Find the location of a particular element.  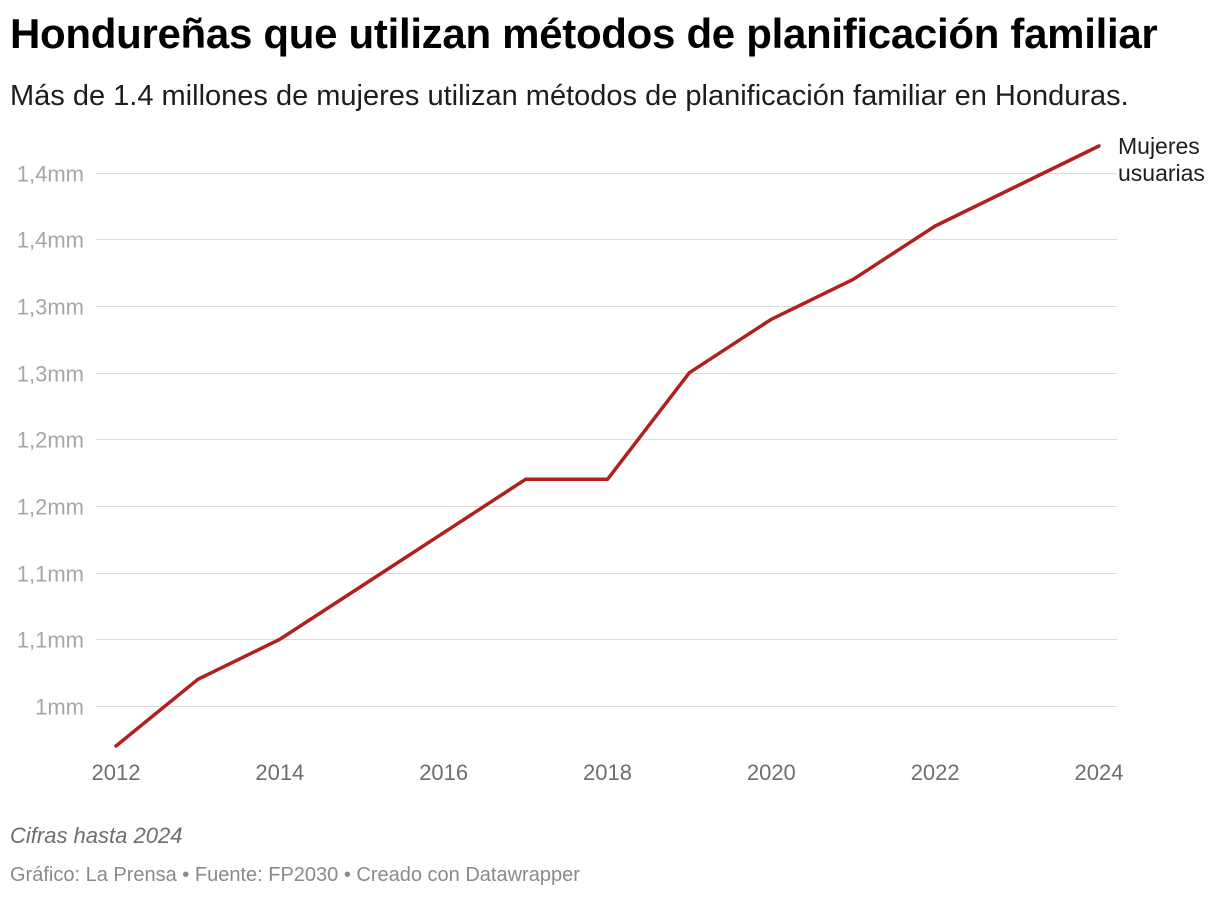

x-tick-label: 2012 is located at coordinates (116, 772).